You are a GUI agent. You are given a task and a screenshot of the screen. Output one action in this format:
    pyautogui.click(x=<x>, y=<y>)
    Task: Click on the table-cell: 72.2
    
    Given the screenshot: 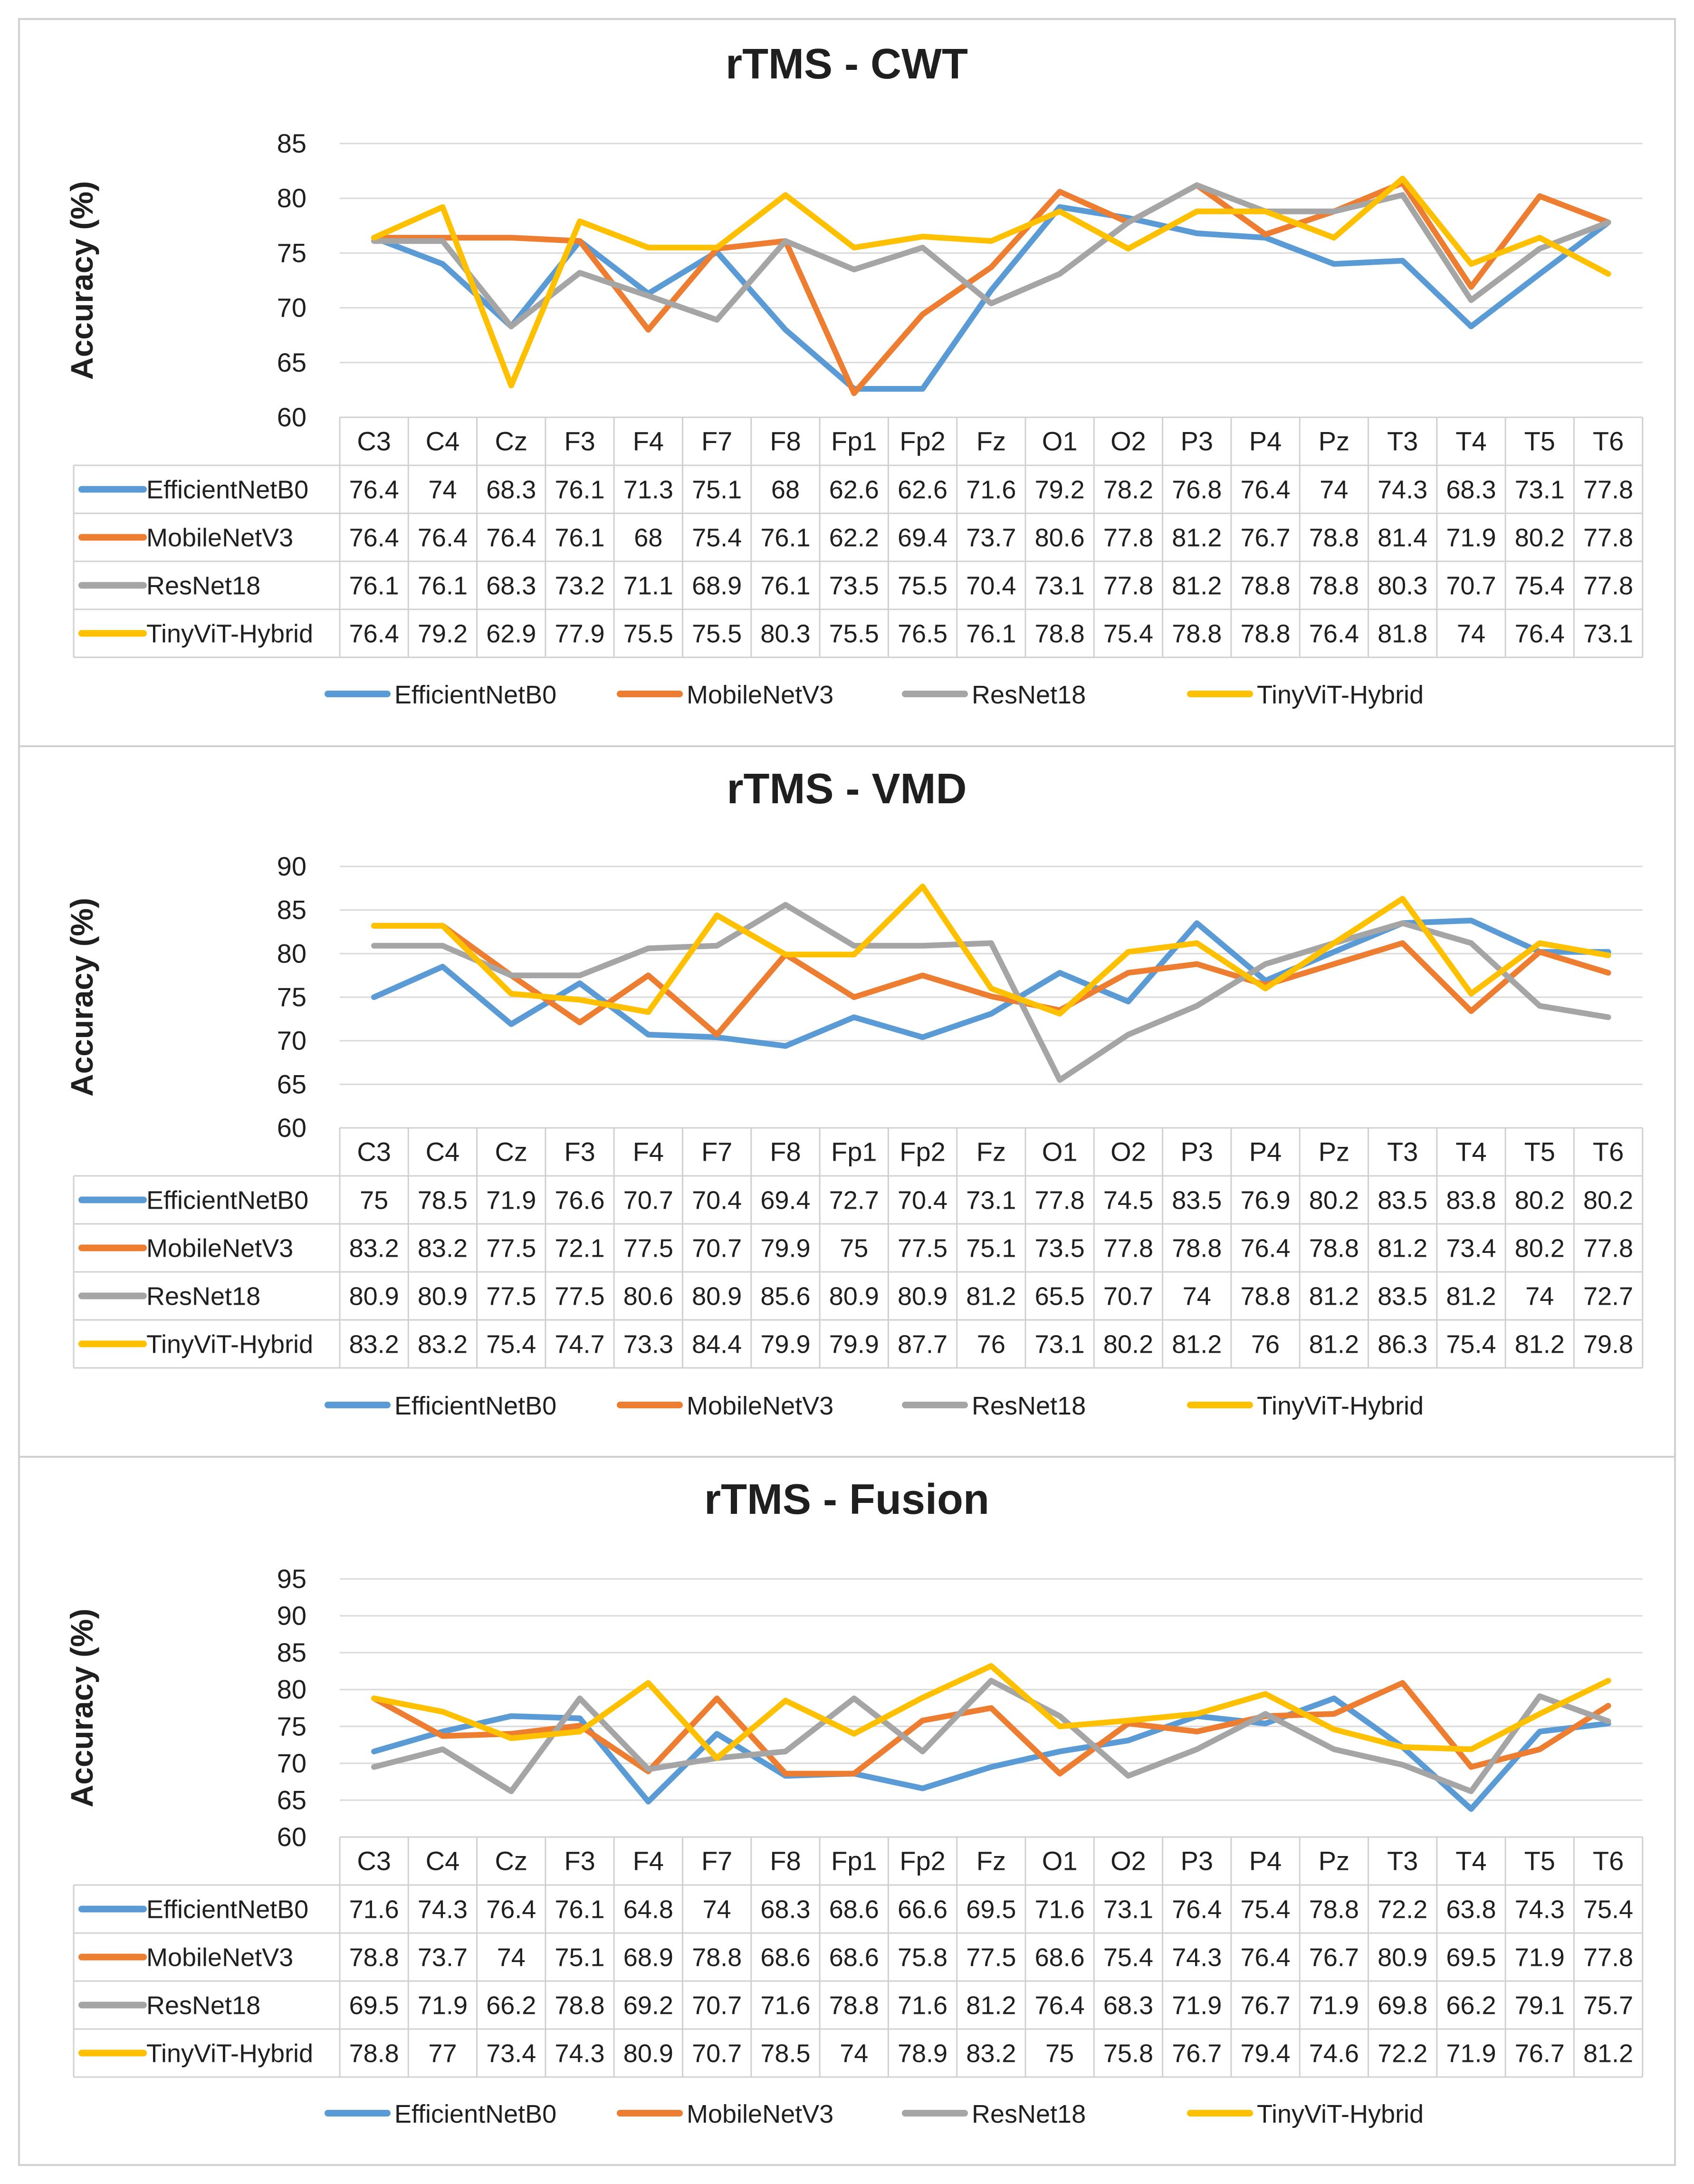 What is the action you would take?
    pyautogui.click(x=1403, y=1909)
    